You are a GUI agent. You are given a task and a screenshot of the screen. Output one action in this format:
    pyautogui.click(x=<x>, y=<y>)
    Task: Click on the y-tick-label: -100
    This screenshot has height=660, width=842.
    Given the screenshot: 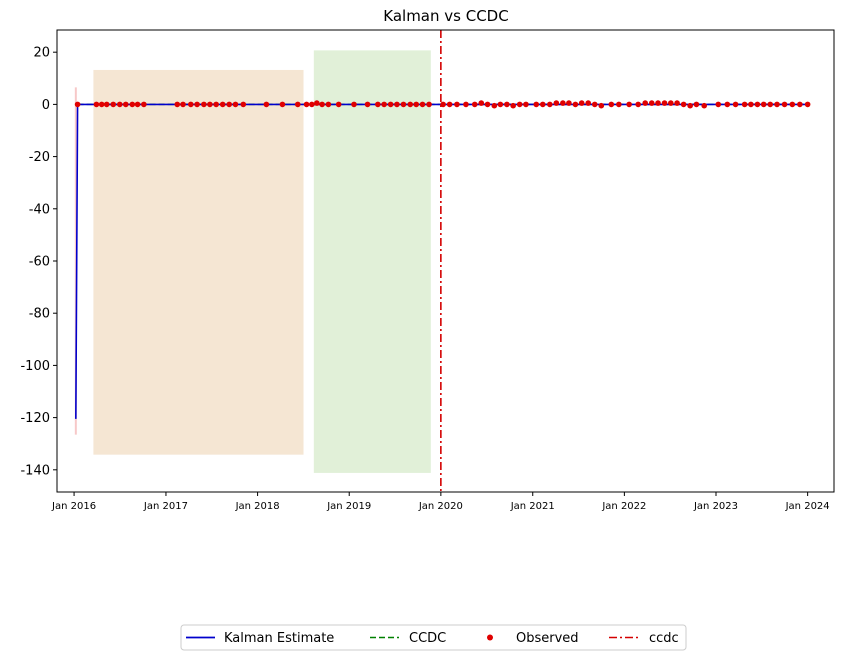 What is the action you would take?
    pyautogui.click(x=35, y=366)
    